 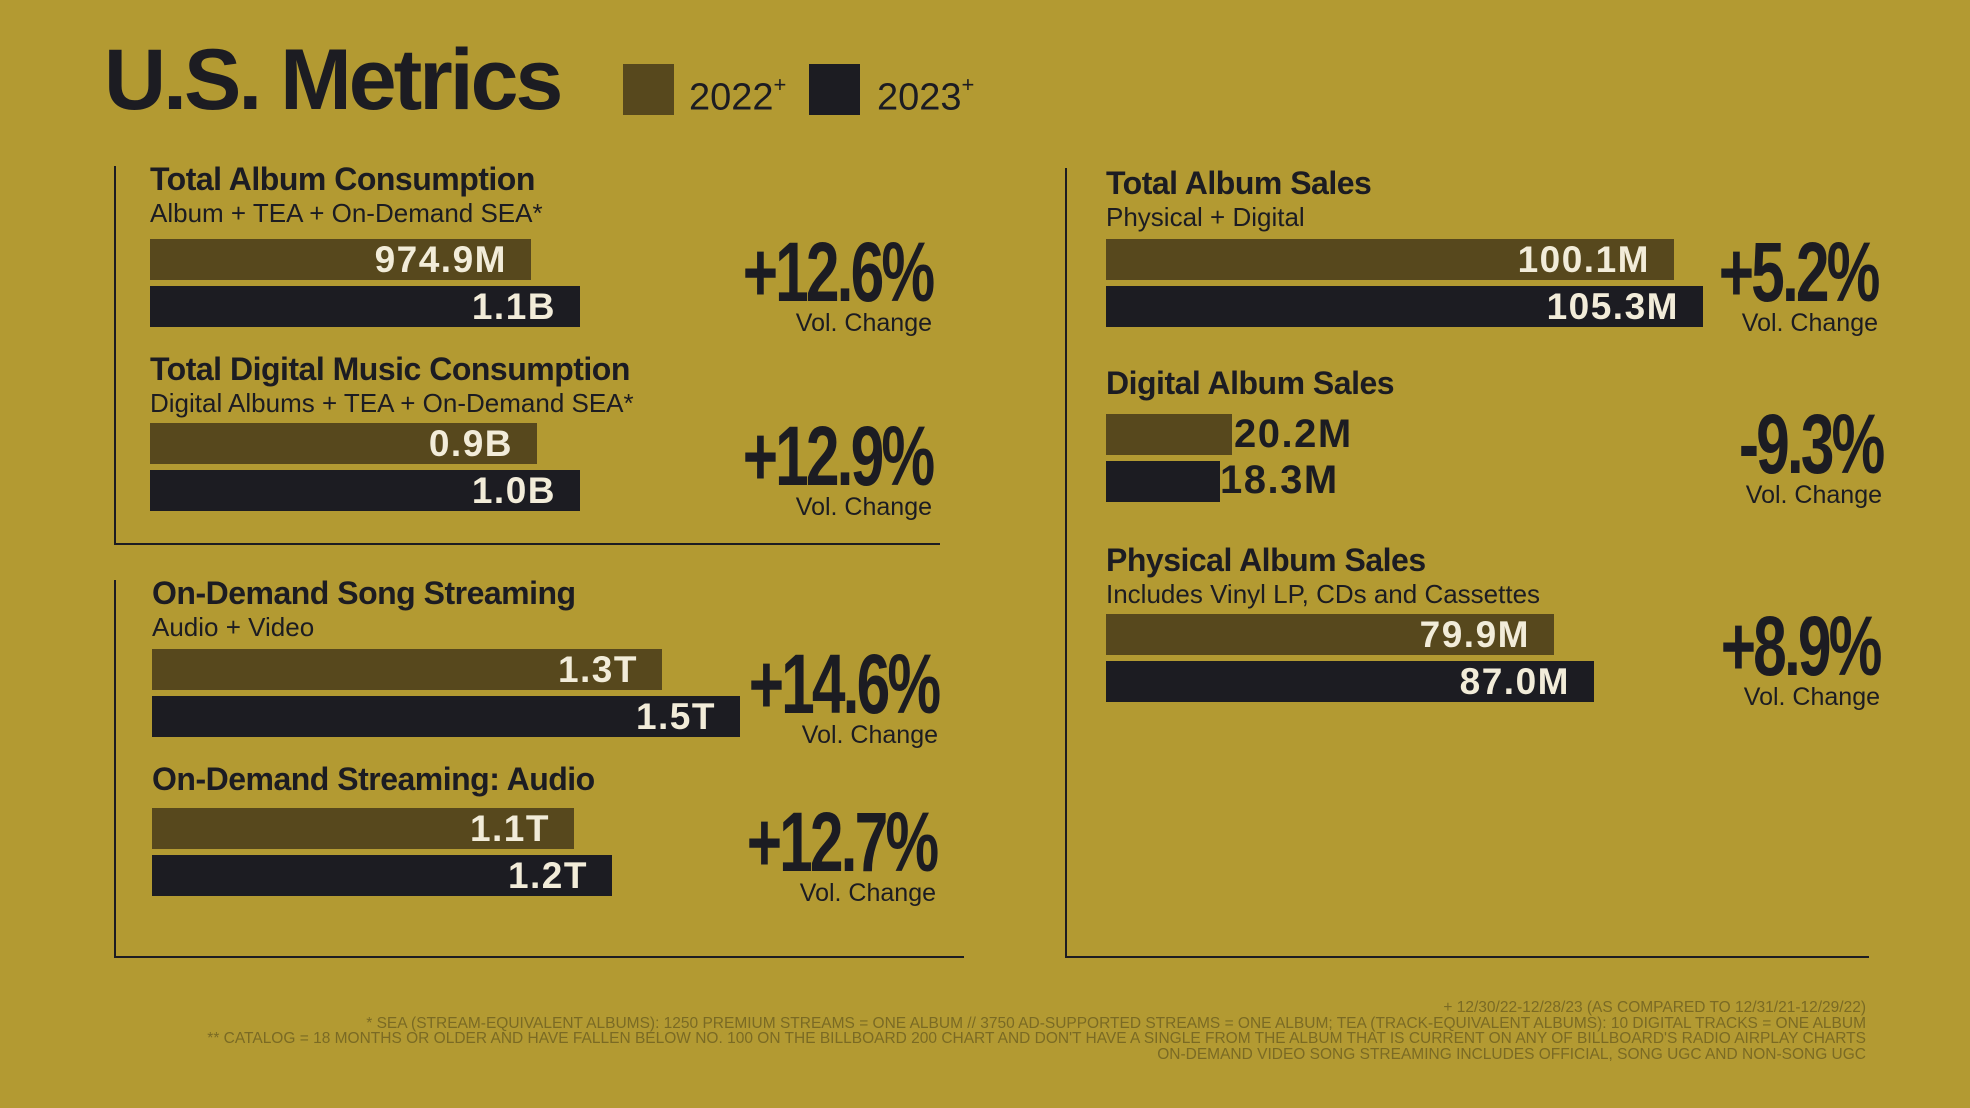 I want to click on metric-subtitle: Audio + Video, so click(x=233, y=627).